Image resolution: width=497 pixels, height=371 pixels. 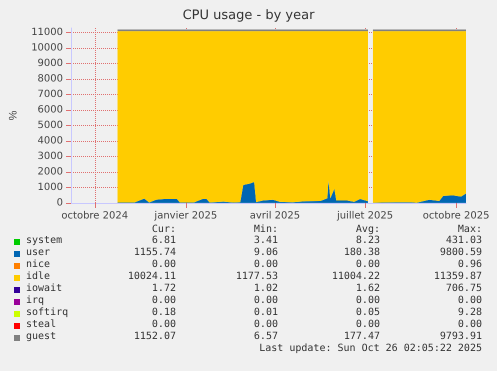 I want to click on text: 11004.22, so click(x=356, y=276).